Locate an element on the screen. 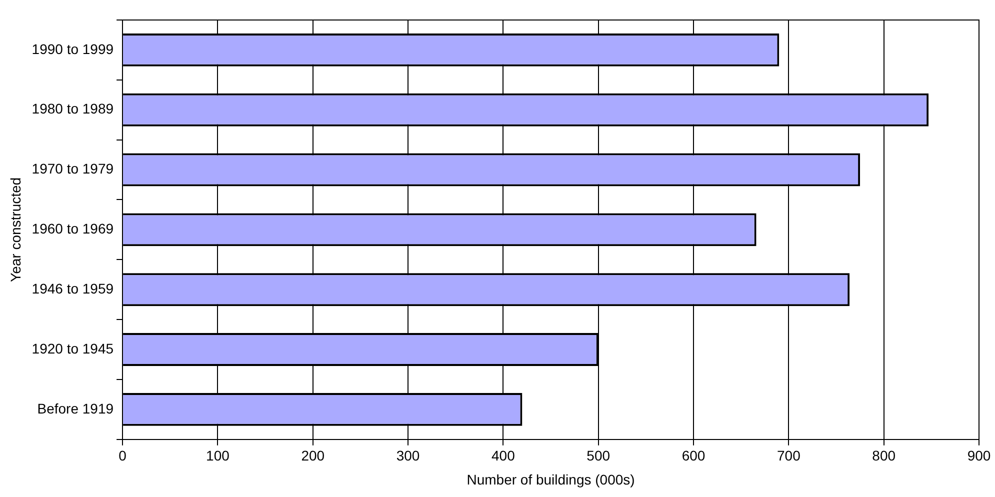  x-tick-label: 800 is located at coordinates (884, 456).